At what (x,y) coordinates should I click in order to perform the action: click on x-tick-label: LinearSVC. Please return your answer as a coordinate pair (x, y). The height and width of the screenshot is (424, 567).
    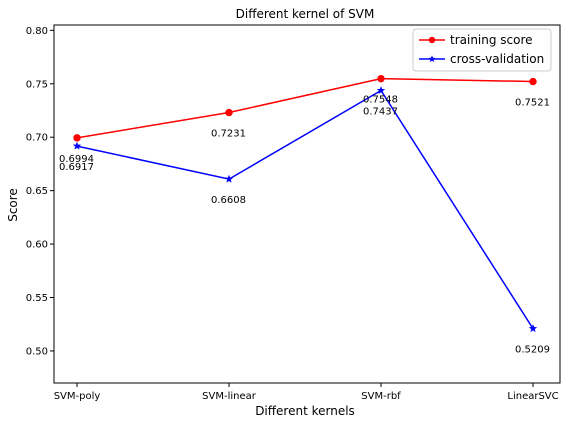
    Looking at the image, I should click on (532, 396).